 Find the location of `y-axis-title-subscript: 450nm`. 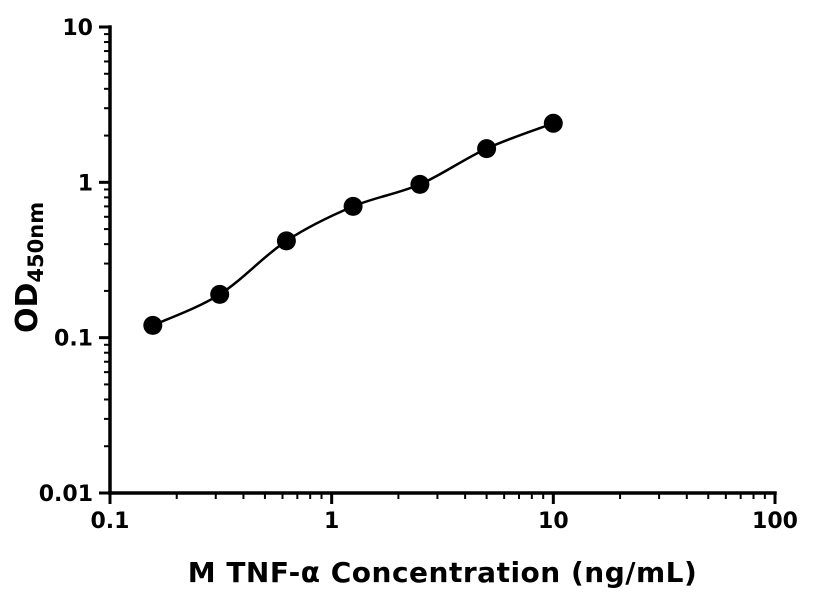

y-axis-title-subscript: 450nm is located at coordinates (36, 242).